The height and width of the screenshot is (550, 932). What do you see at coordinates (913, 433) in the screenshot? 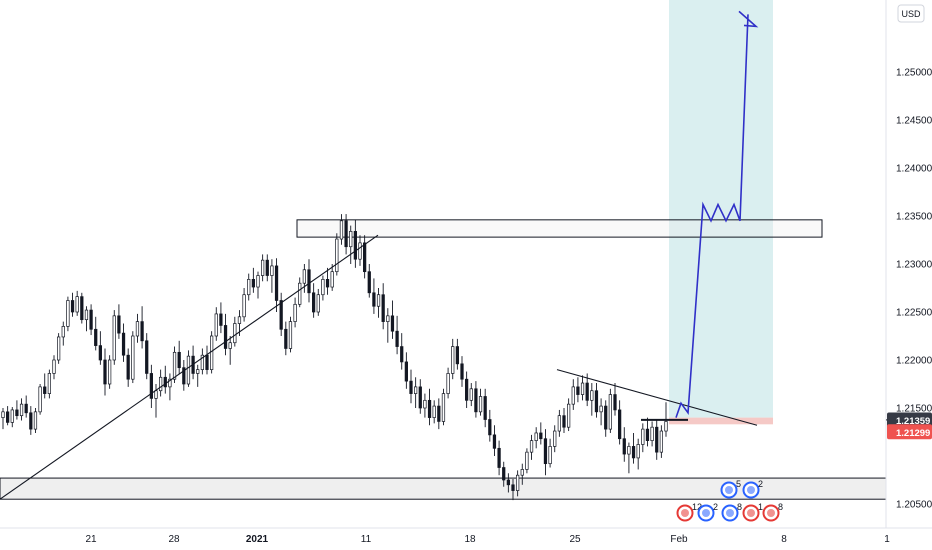
I see `price-badge-label: 1.21299` at bounding box center [913, 433].